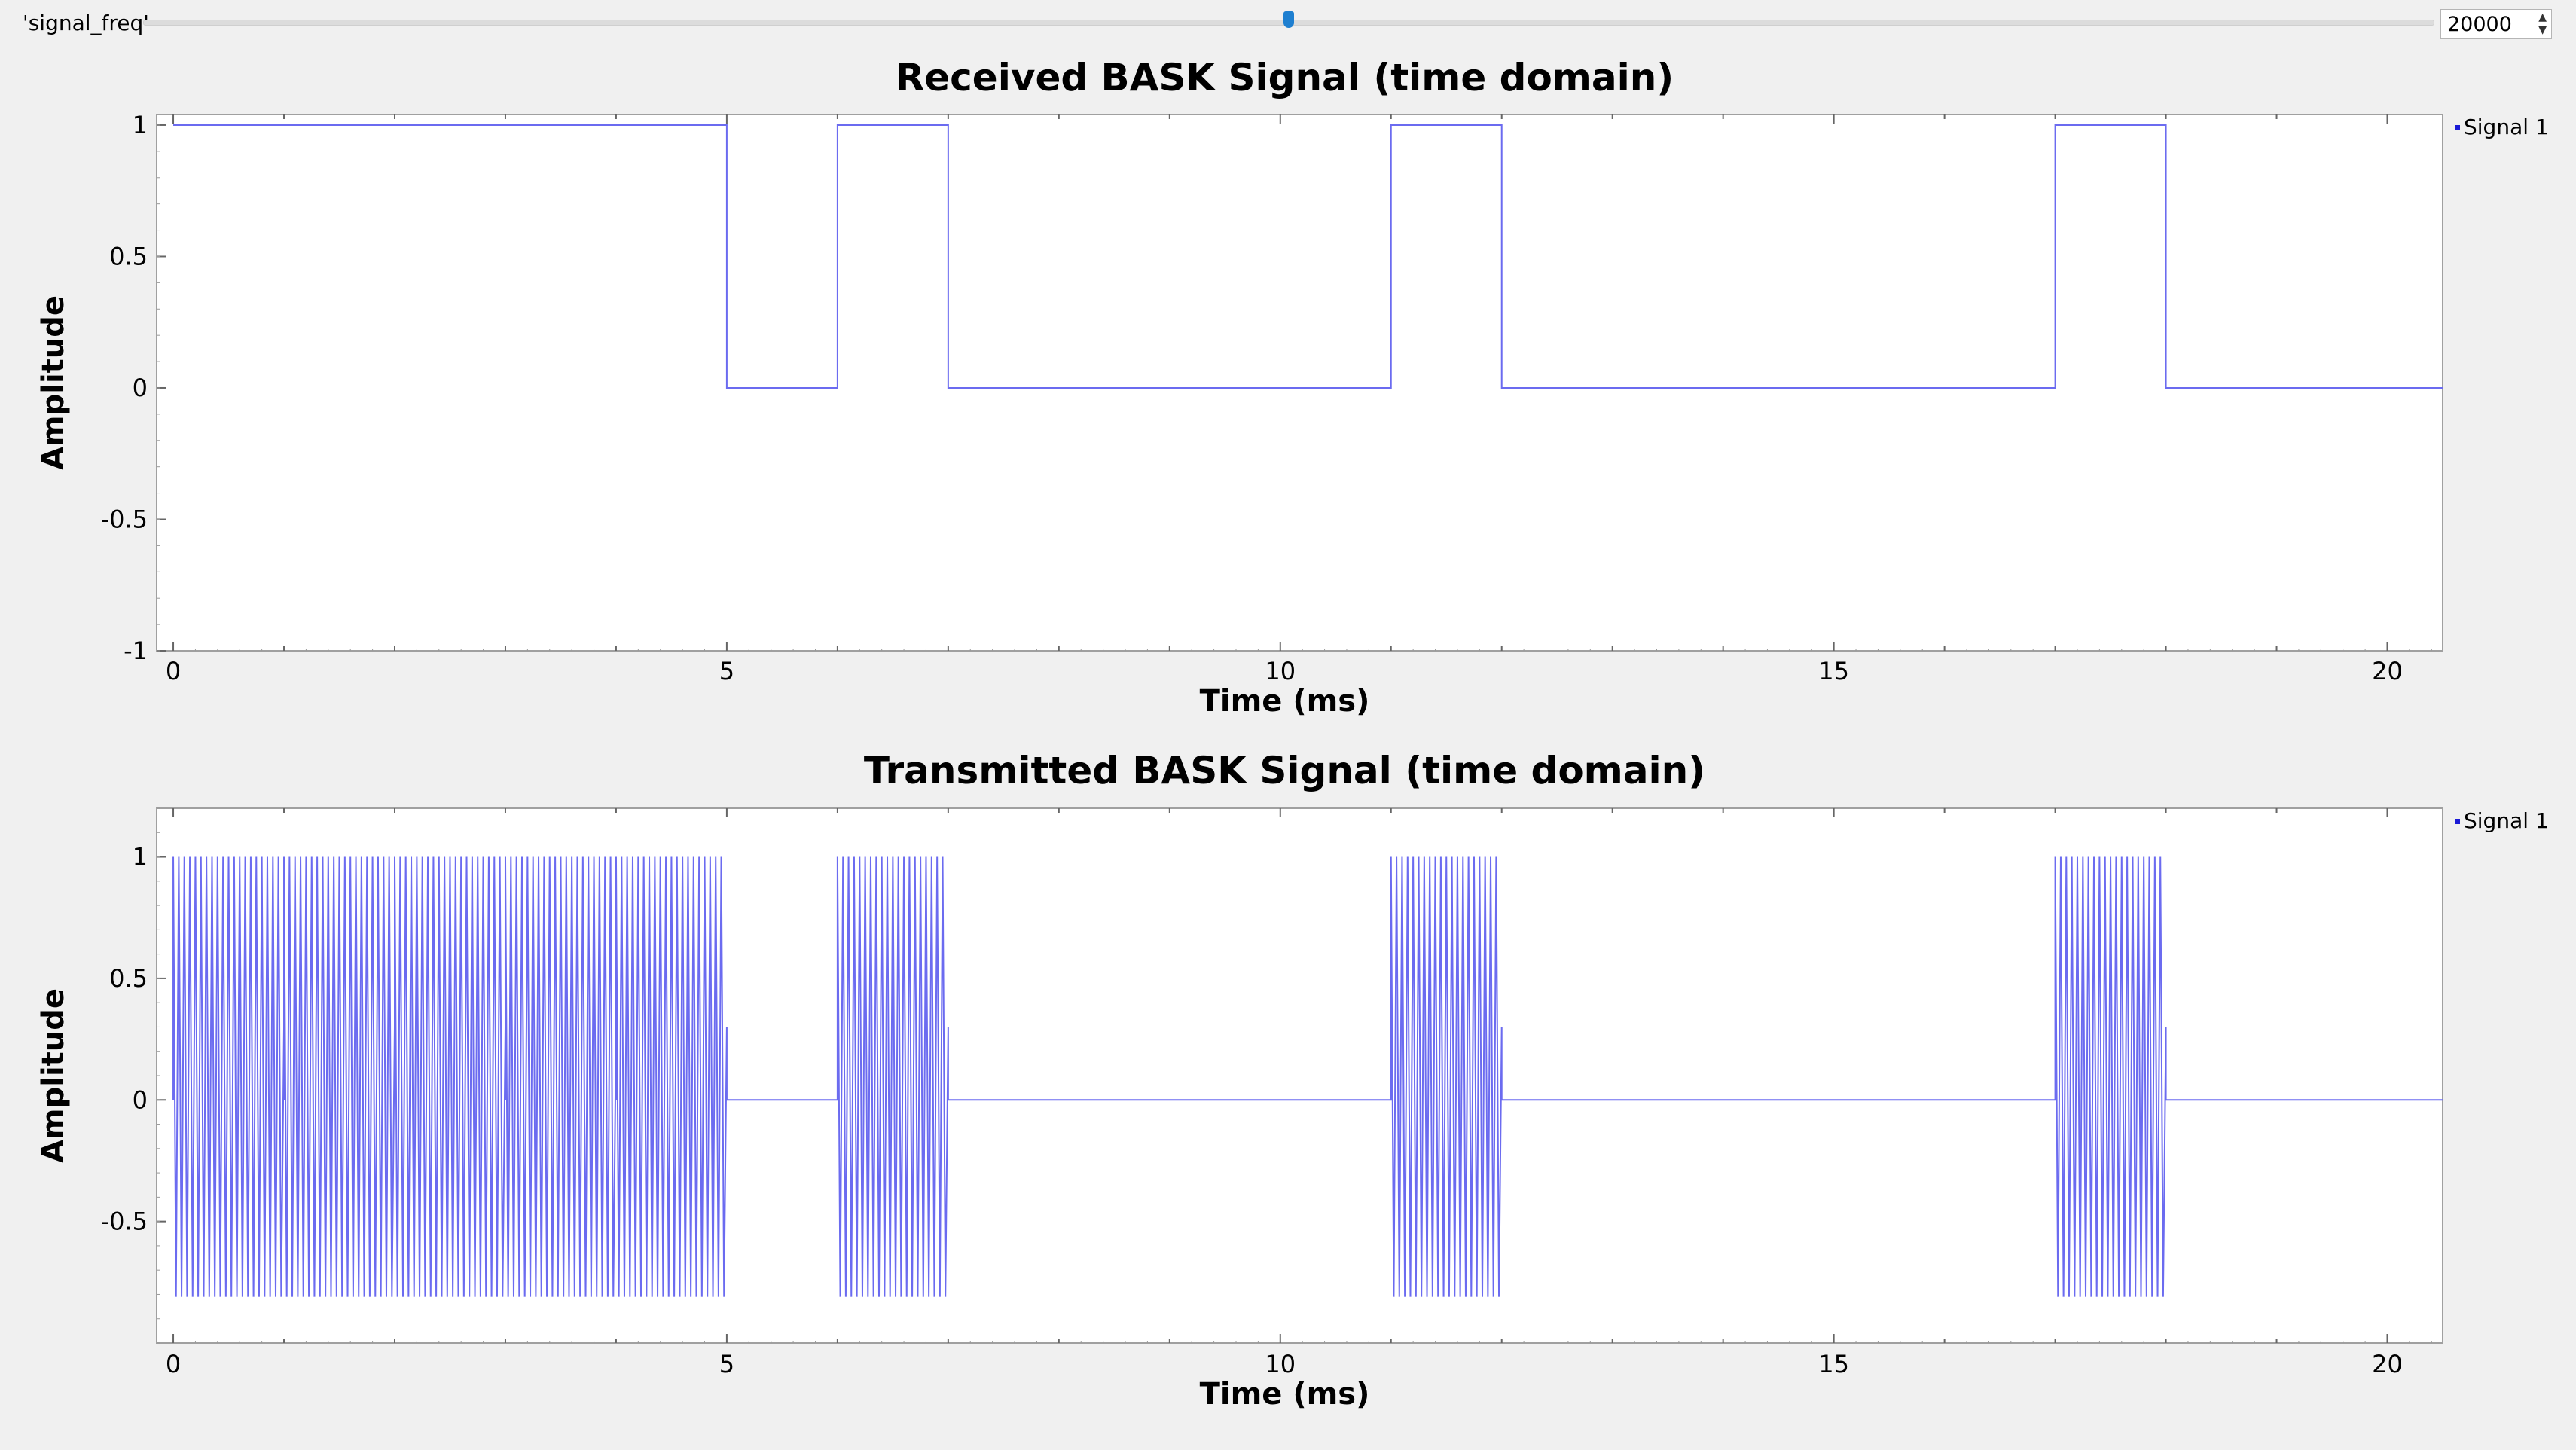  I want to click on signal-freq-slider-handle, so click(1288, 20).